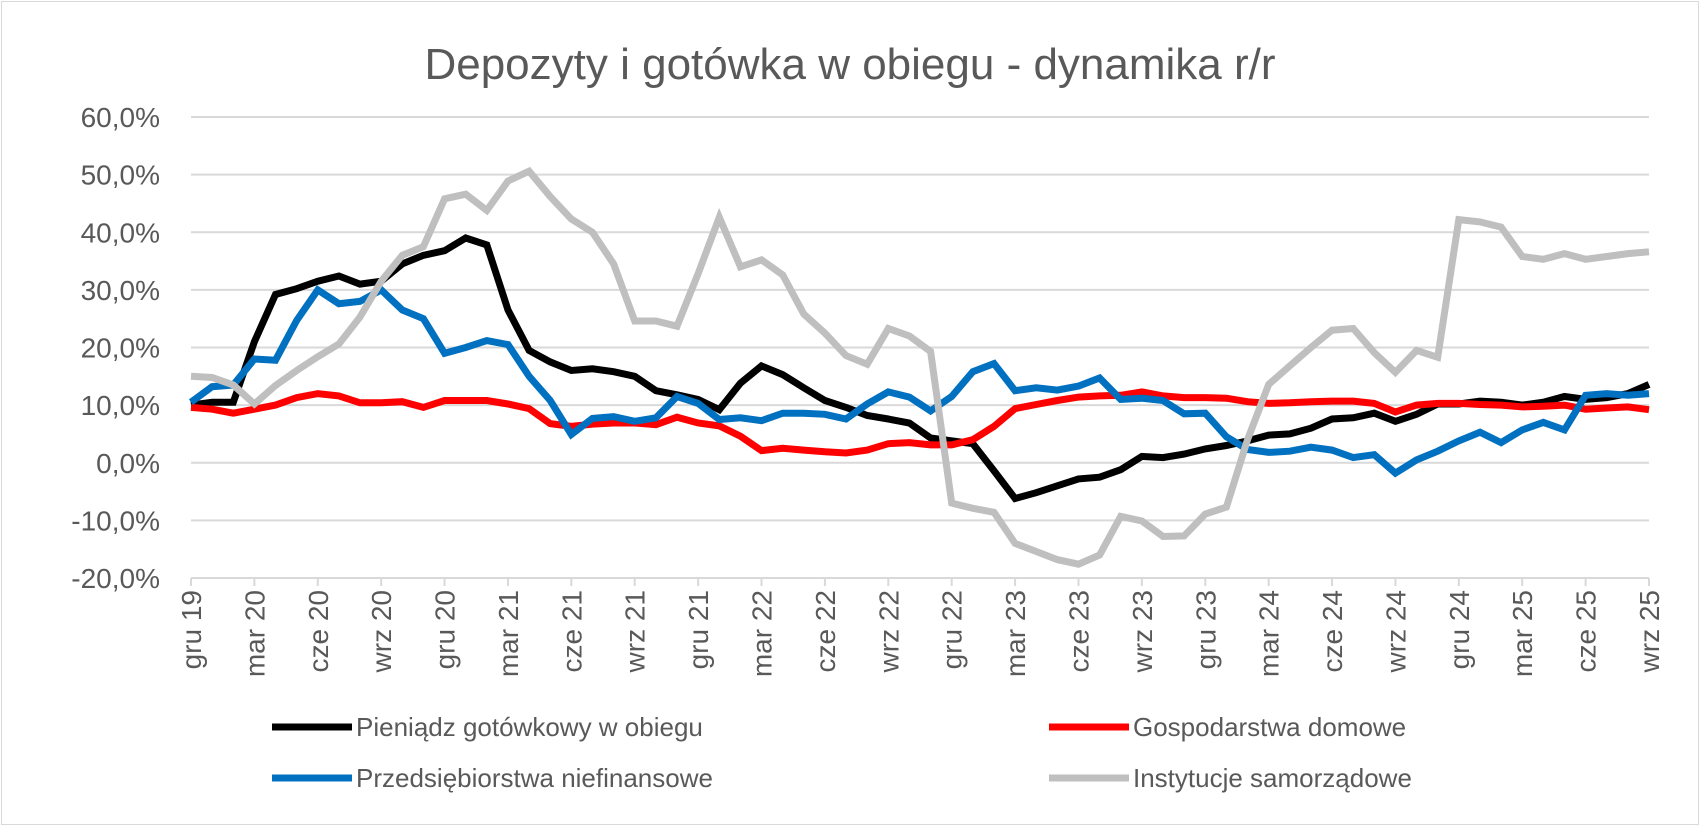 This screenshot has height=826, width=1700. Describe the element at coordinates (1269, 633) in the screenshot. I see `x-tick-label: mar 24` at that location.